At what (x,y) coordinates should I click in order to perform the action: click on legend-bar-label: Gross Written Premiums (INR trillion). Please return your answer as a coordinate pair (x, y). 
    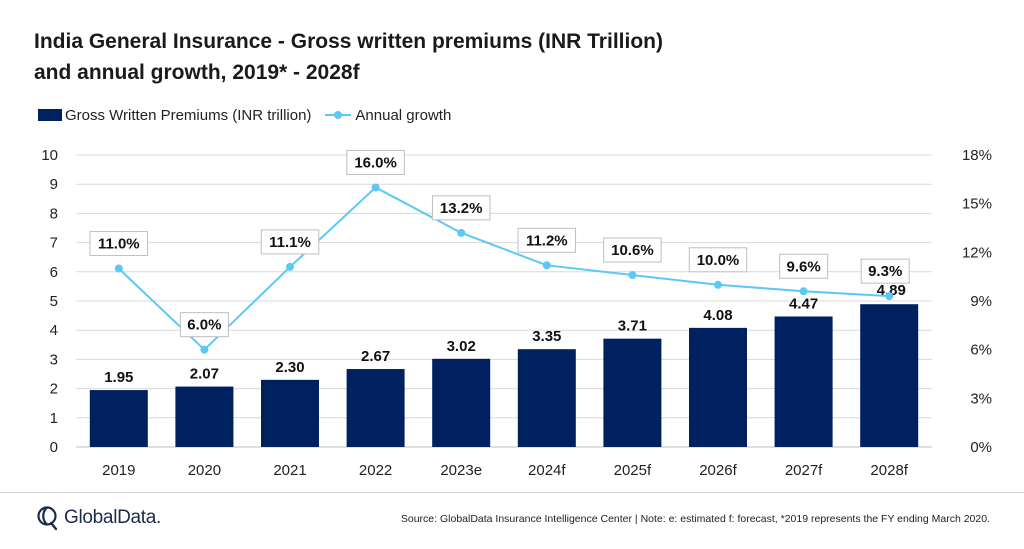
    Looking at the image, I should click on (188, 115).